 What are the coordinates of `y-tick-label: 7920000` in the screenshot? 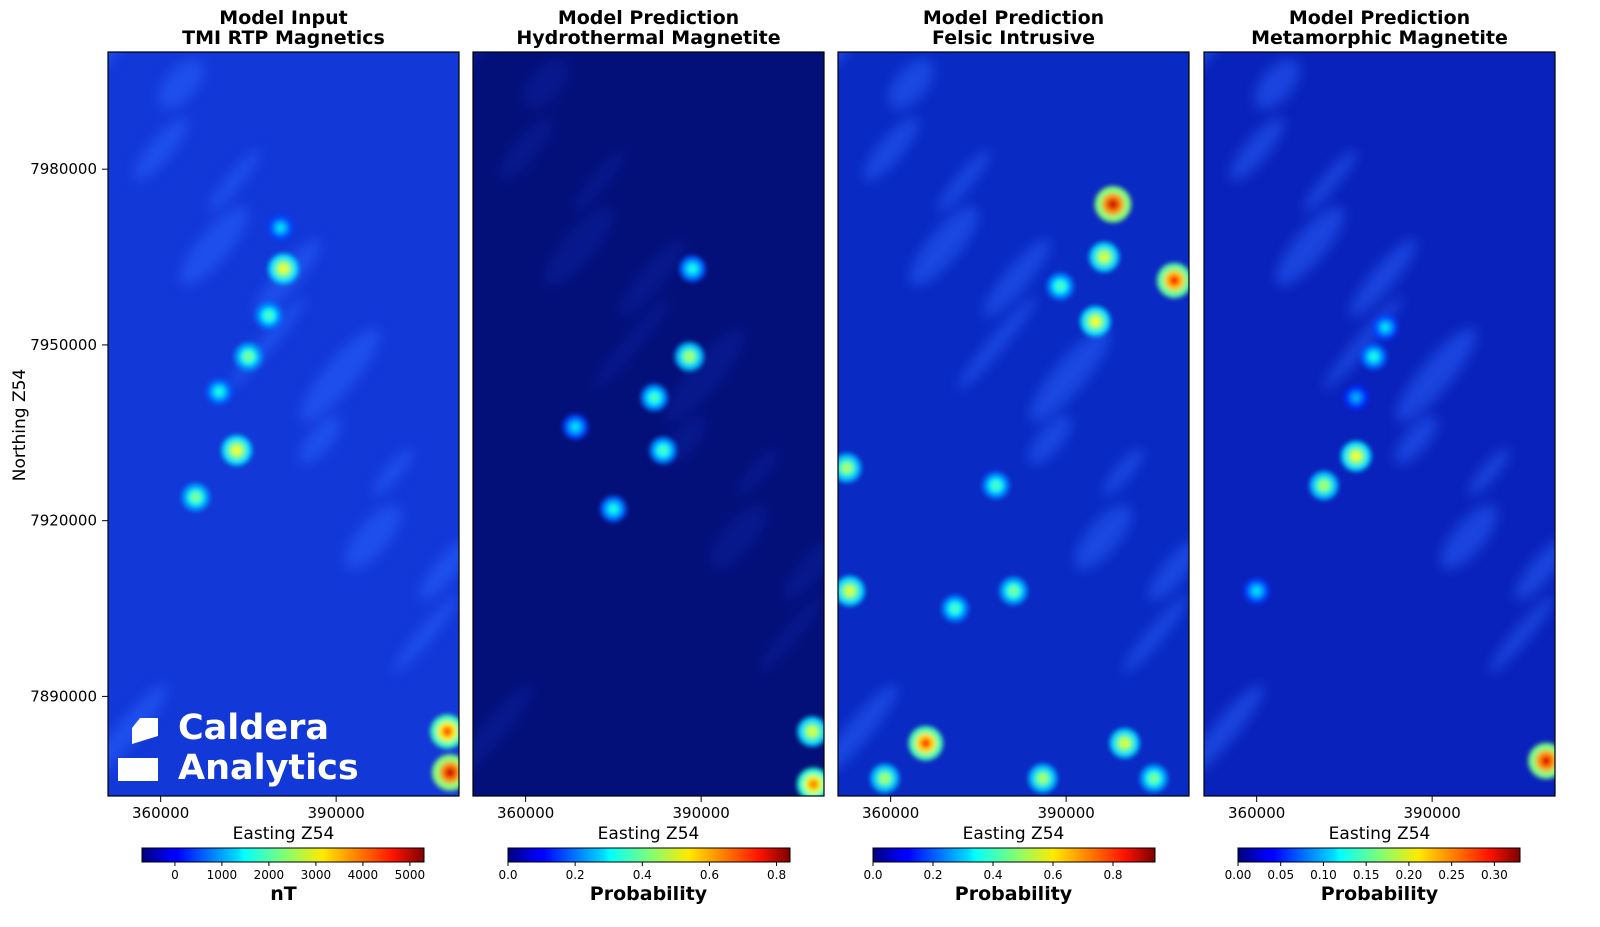 It's located at (63, 521).